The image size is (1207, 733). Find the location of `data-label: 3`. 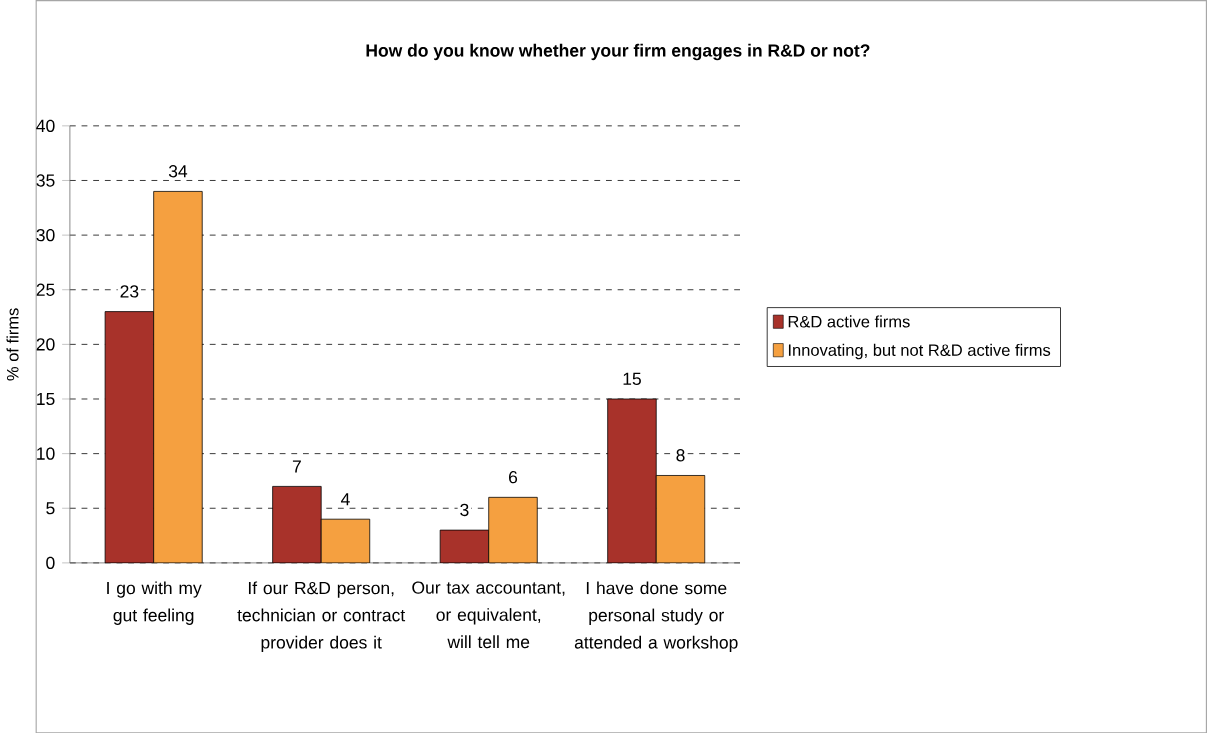

data-label: 3 is located at coordinates (464, 509).